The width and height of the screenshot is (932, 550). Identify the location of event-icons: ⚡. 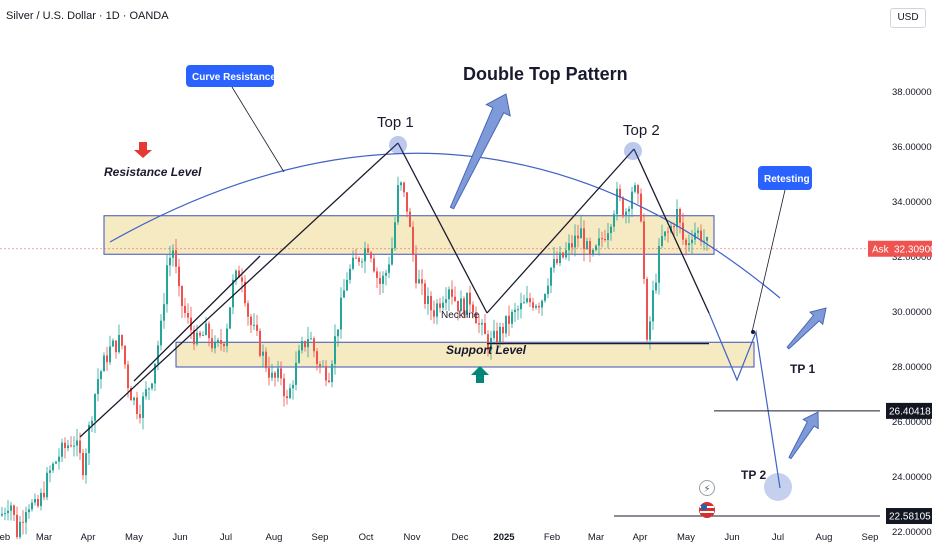
(707, 499).